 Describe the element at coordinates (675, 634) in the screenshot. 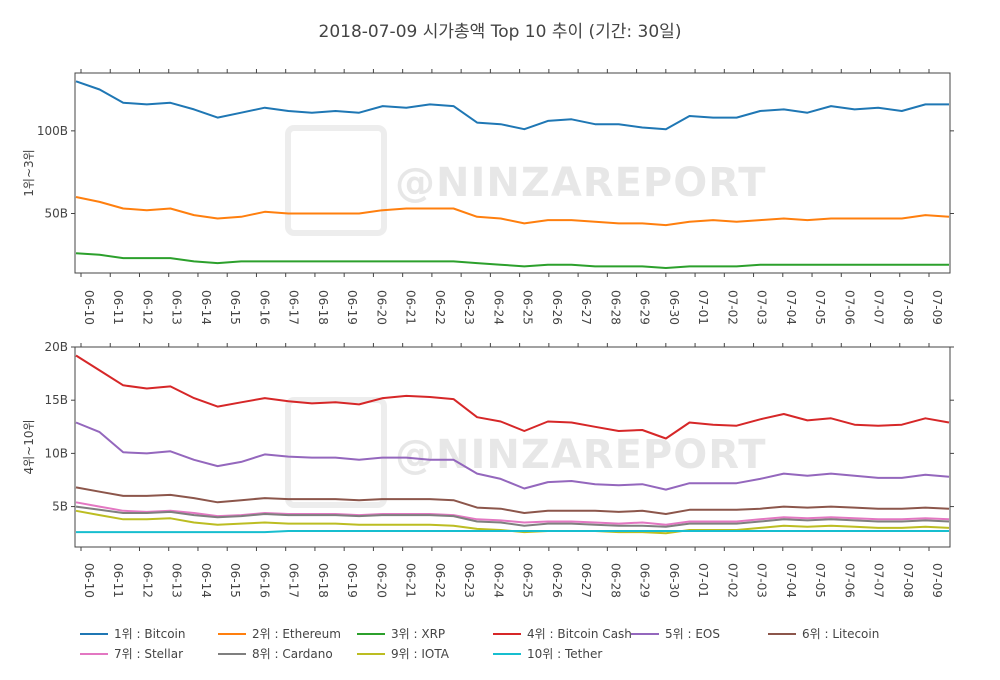

I see `legend-item: 5위 : EOS` at that location.